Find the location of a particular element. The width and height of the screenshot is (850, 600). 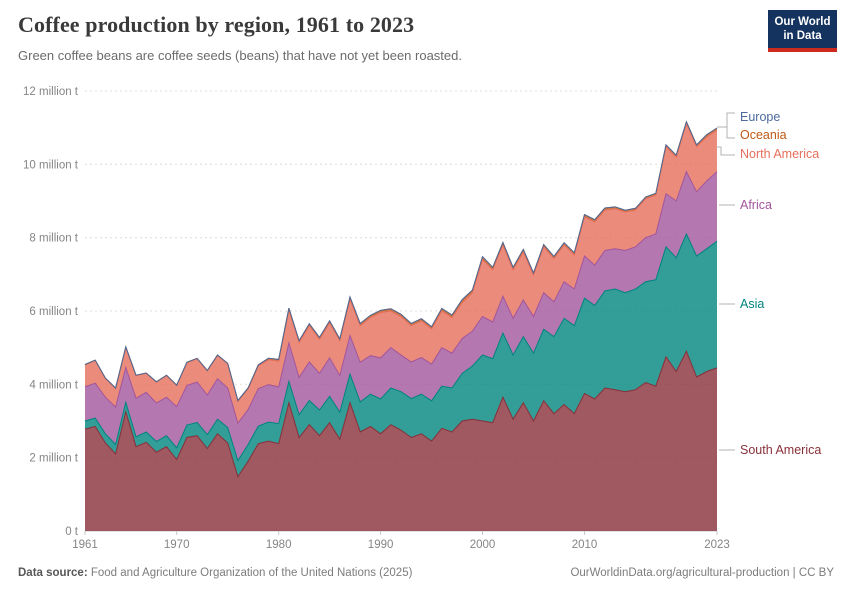

x-axis-label: 2000 is located at coordinates (483, 545).